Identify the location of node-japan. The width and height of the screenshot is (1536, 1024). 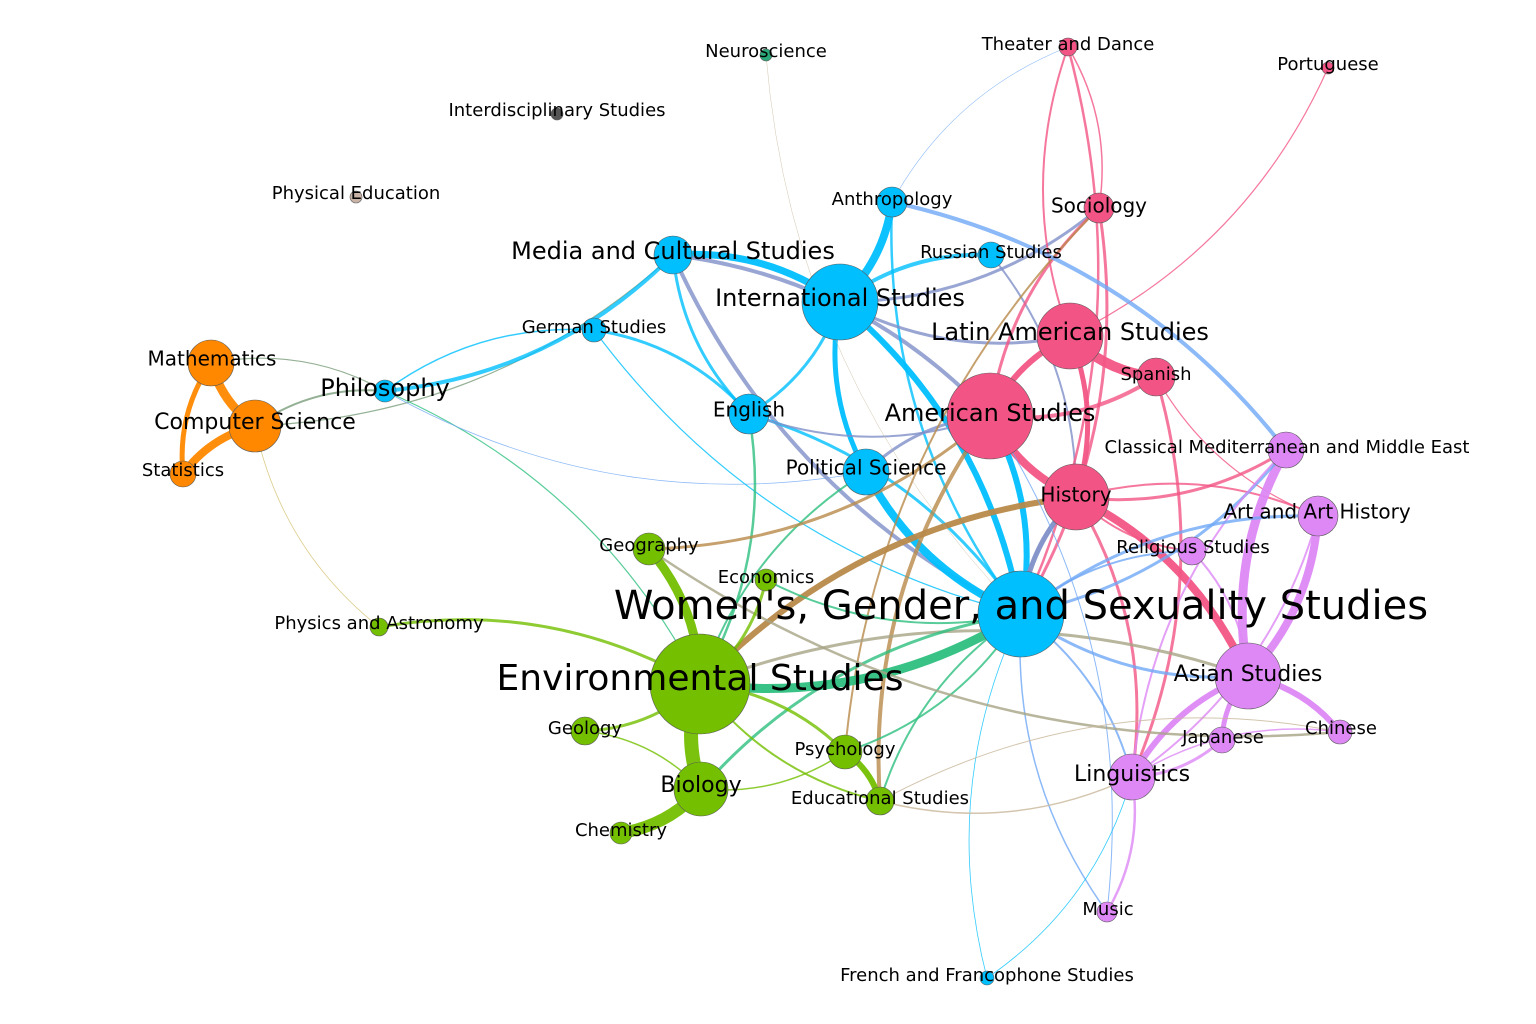
(1222, 740).